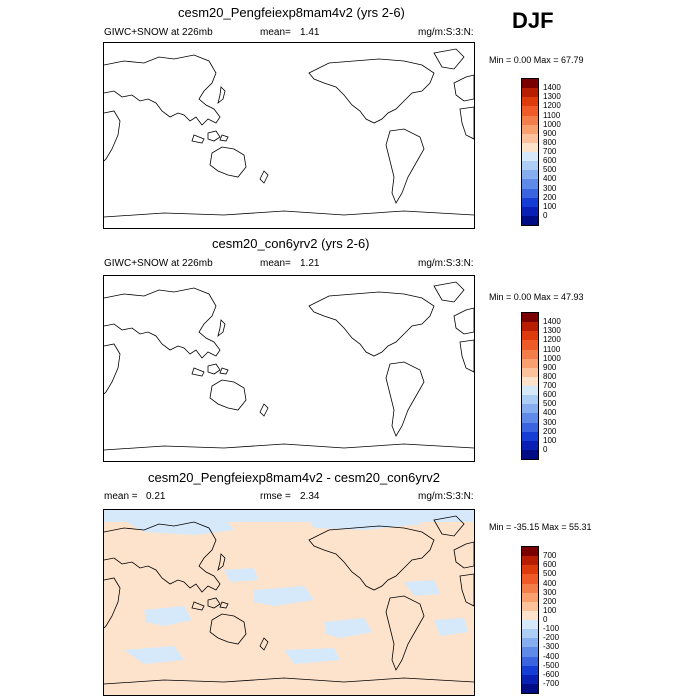 The height and width of the screenshot is (700, 700). I want to click on panel-3-mean-label: mean =, so click(121, 496).